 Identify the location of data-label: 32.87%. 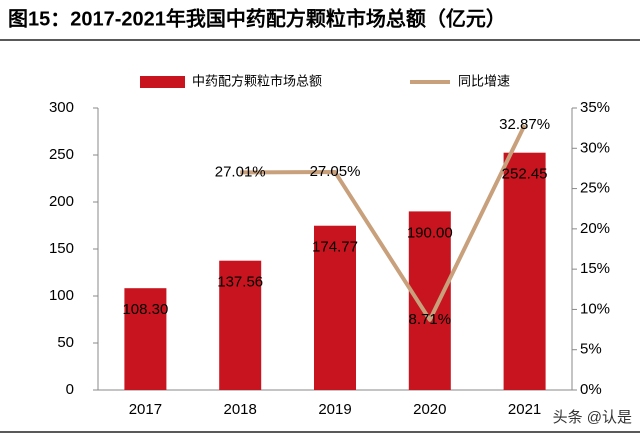
(524, 124).